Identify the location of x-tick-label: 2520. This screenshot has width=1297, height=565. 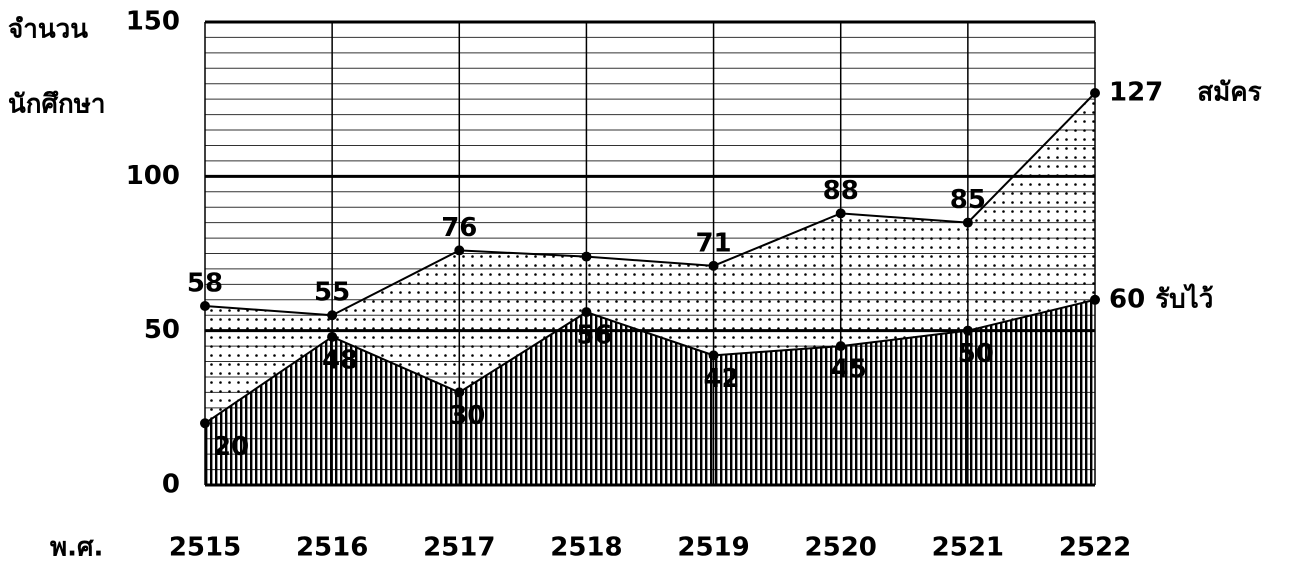
(841, 548).